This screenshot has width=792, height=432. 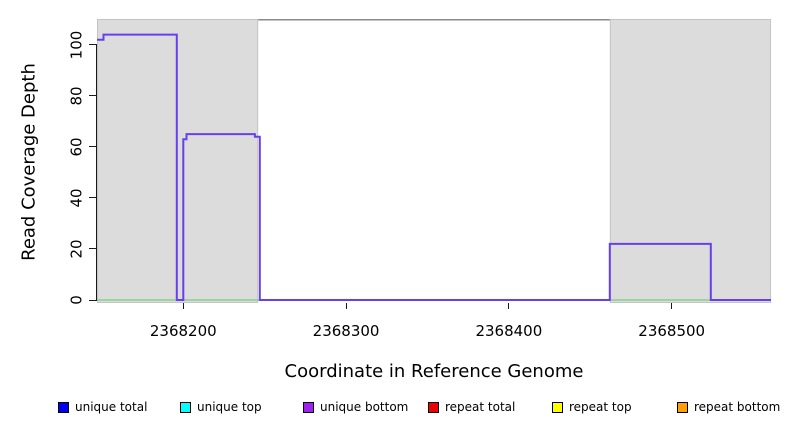 I want to click on legend-item-label: repeat total, so click(x=480, y=407).